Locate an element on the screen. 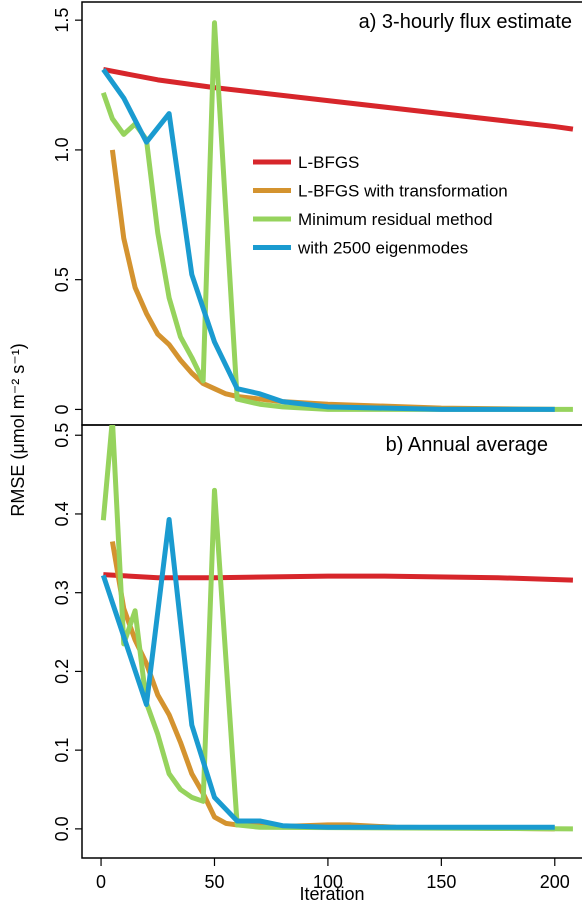 The image size is (582, 907). x-tick-label: 50 is located at coordinates (214, 882).